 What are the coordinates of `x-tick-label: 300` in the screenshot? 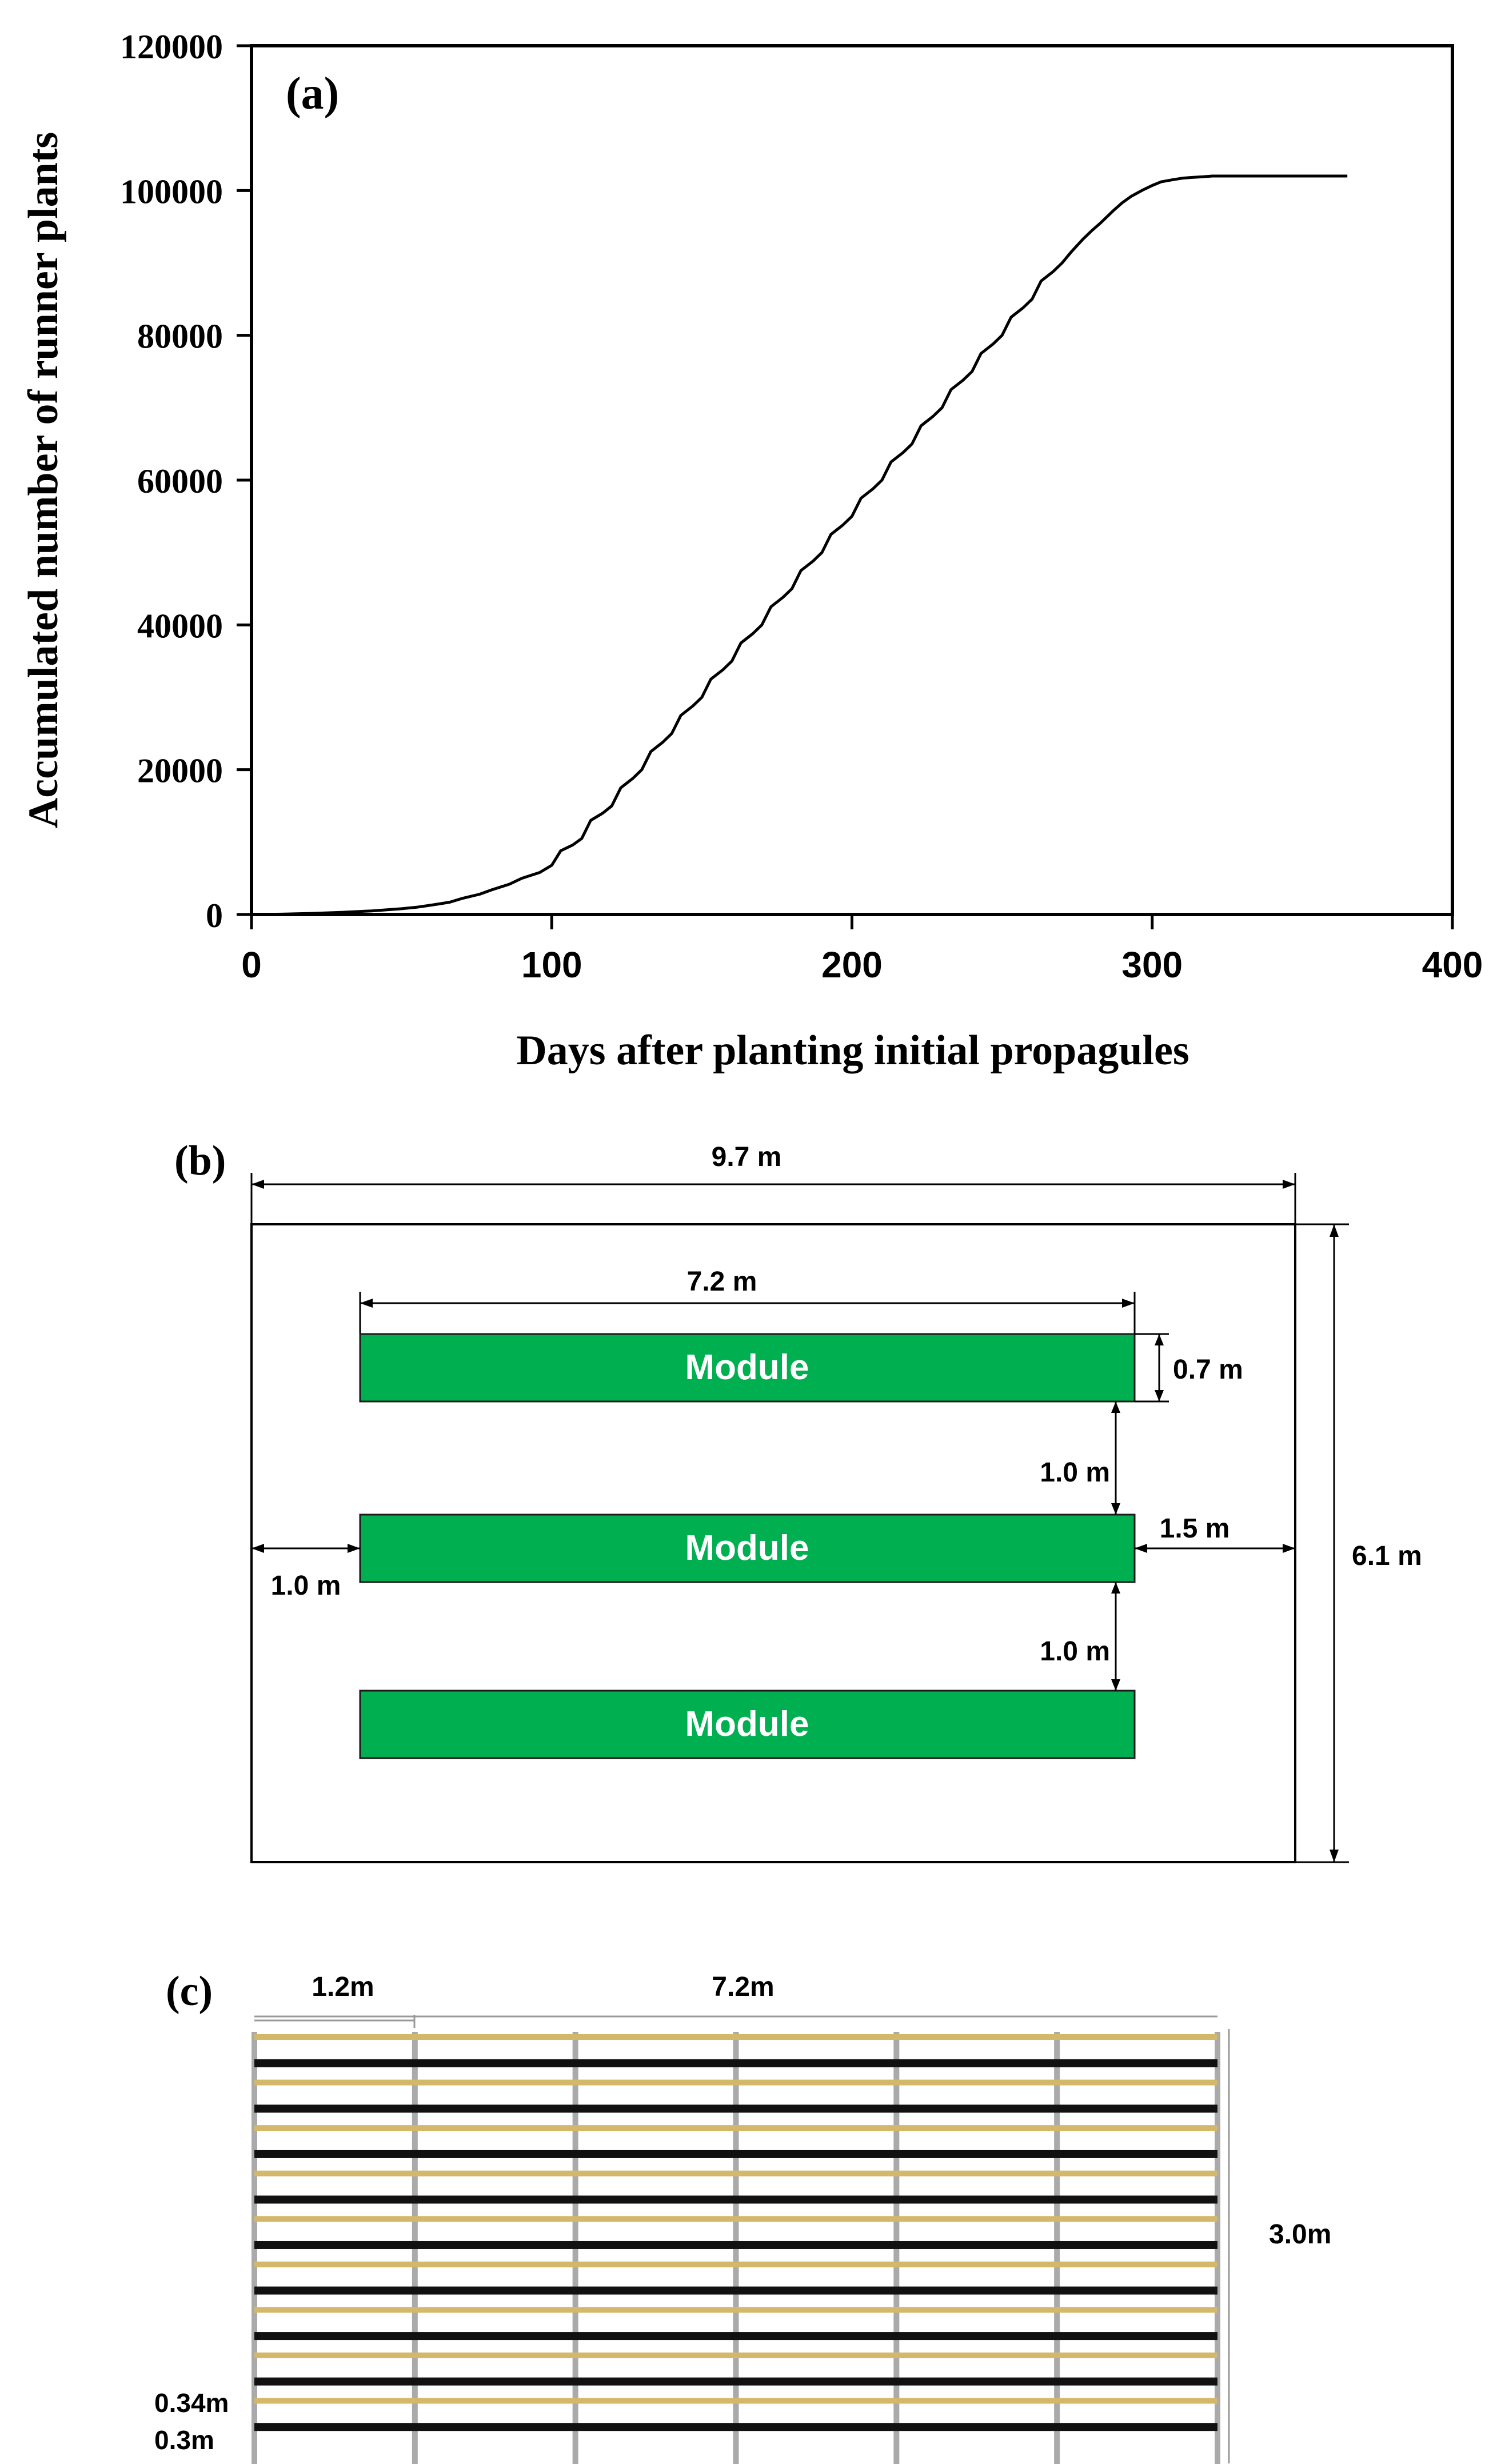 It's located at (1152, 965).